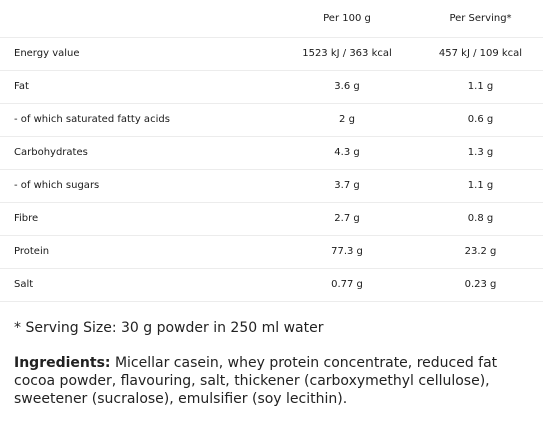  Describe the element at coordinates (47, 53) in the screenshot. I see `nutrient-label: Energy value` at that location.